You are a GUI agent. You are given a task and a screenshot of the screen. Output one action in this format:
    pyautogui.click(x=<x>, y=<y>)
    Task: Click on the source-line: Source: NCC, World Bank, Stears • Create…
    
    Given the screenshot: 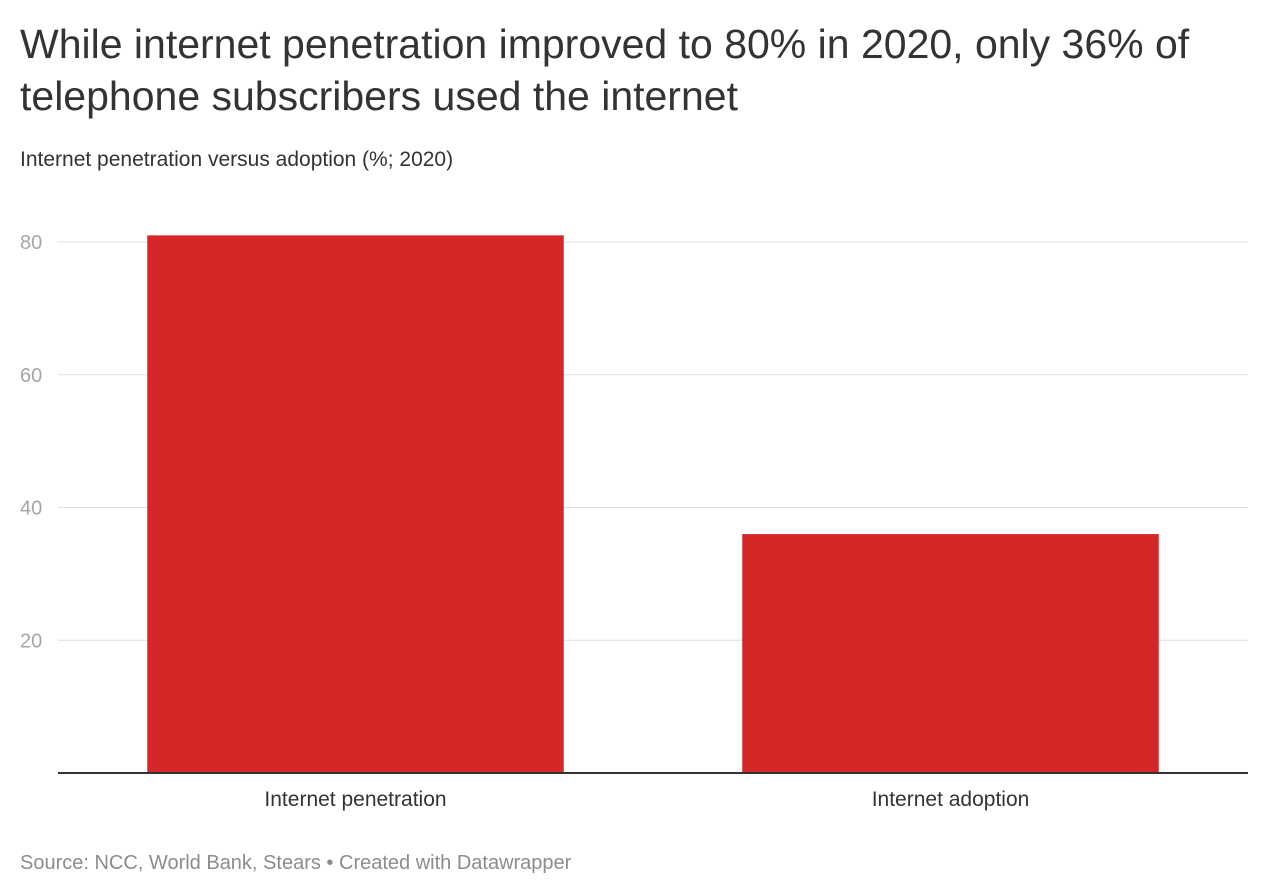 What is the action you would take?
    pyautogui.click(x=295, y=863)
    